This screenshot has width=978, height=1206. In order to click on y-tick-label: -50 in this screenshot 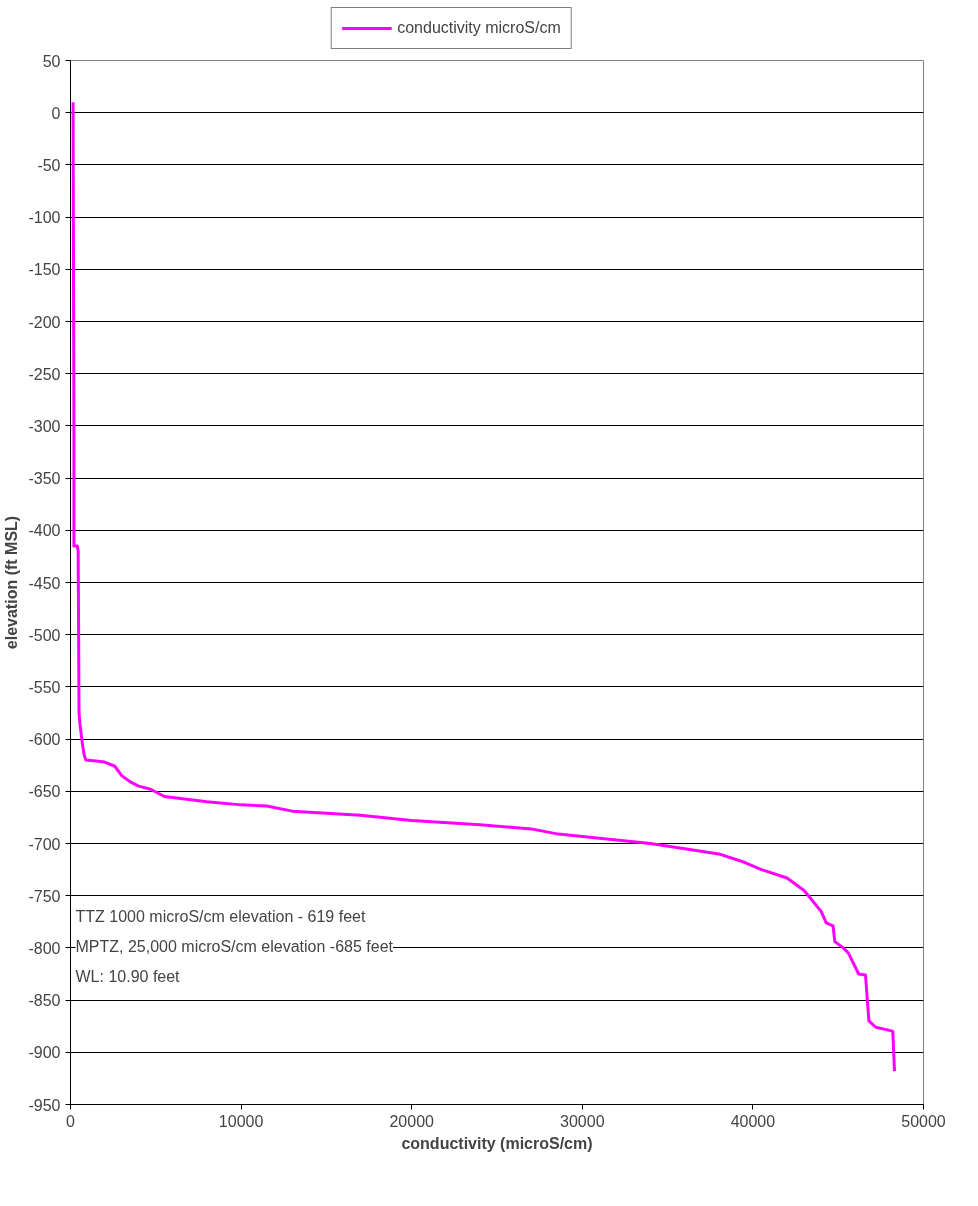, I will do `click(49, 165)`.